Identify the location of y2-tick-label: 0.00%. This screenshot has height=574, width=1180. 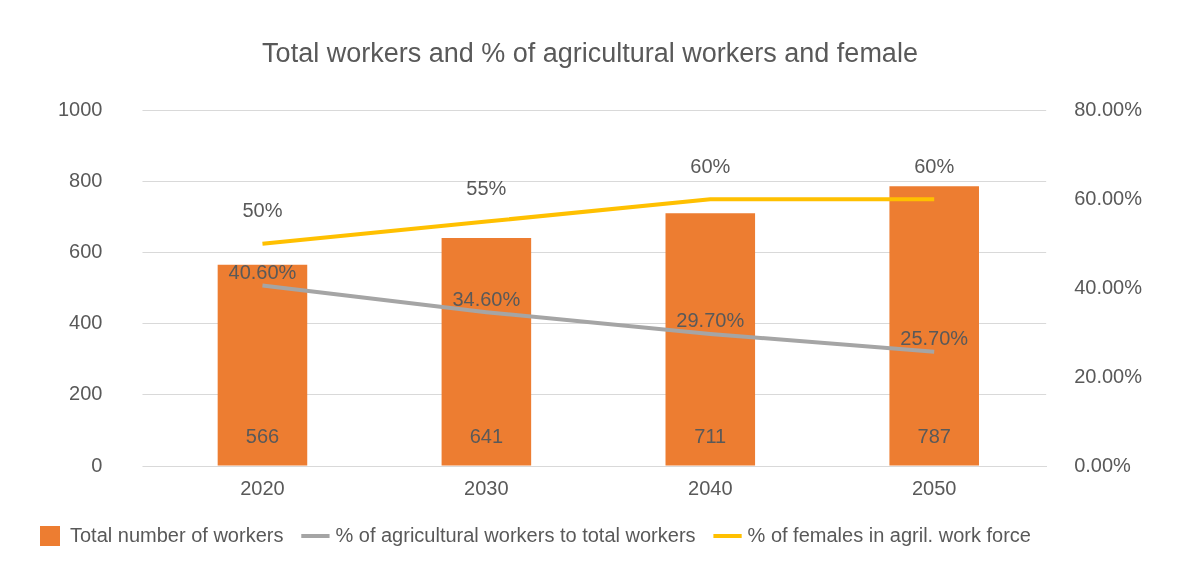
(1103, 464).